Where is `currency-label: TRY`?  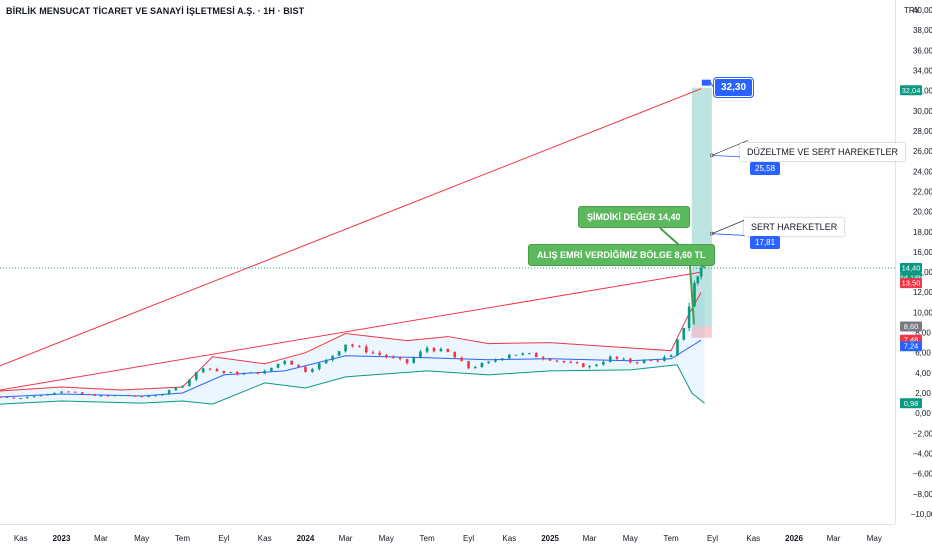 currency-label: TRY is located at coordinates (912, 10).